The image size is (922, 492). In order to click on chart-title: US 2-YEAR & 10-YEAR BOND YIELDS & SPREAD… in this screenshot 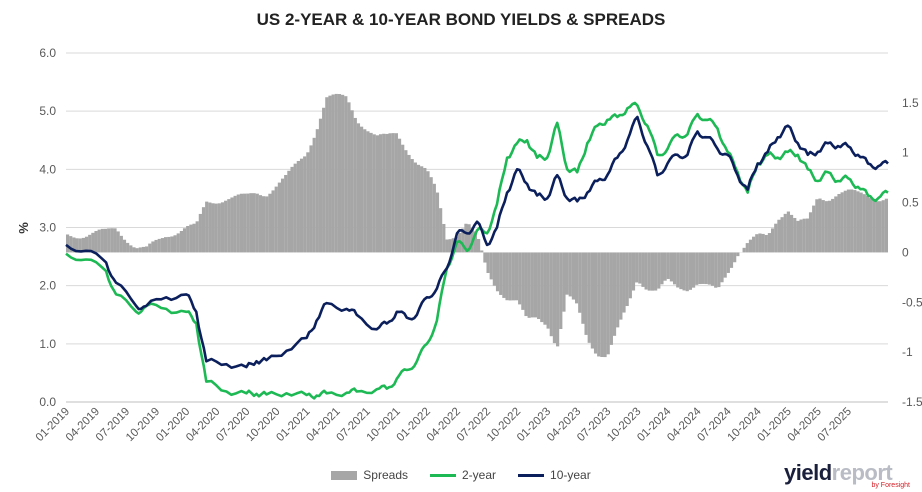, I will do `click(461, 19)`.